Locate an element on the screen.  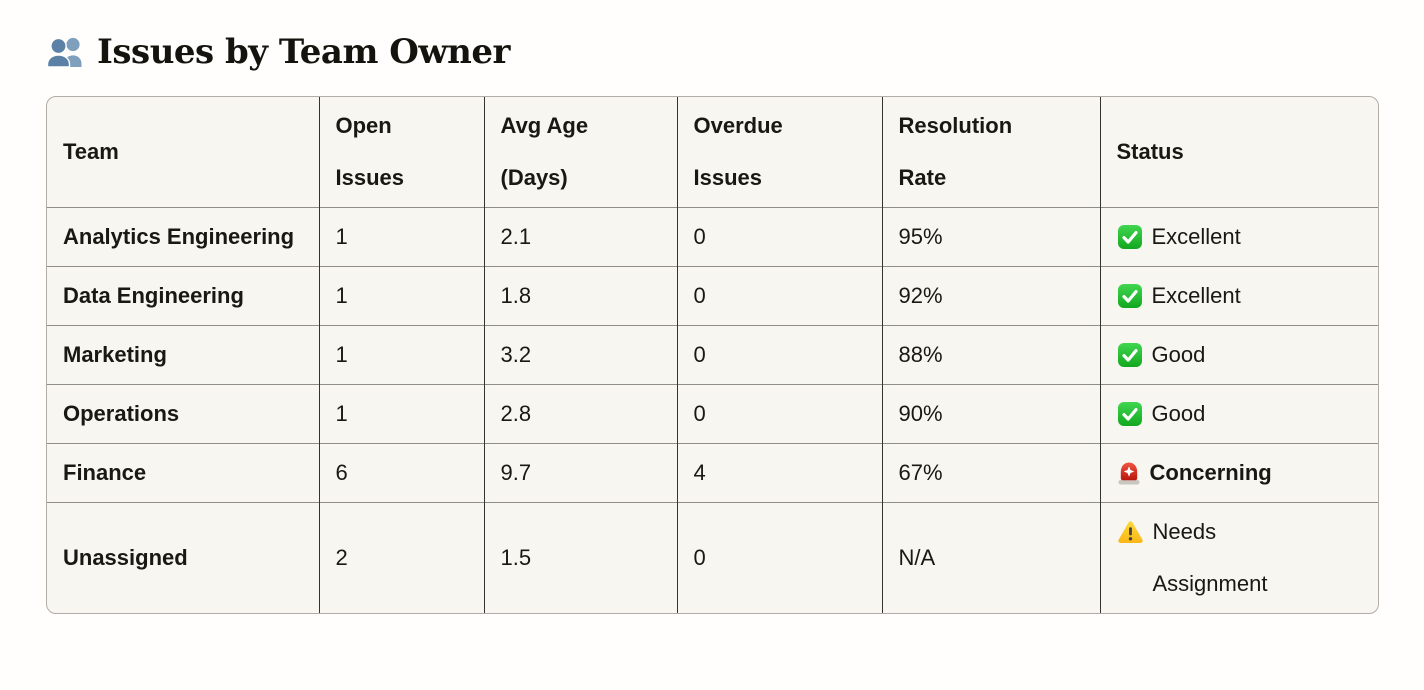
overdue-issues-value: 4 is located at coordinates (779, 473).